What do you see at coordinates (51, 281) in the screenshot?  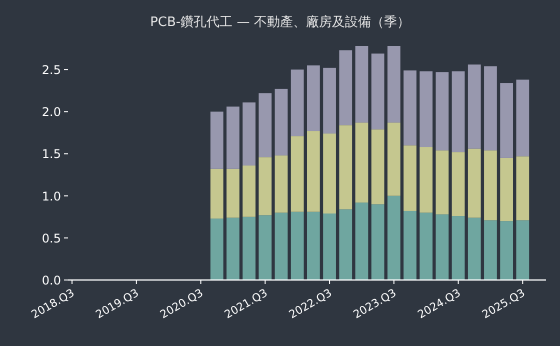 I see `y-tick-label: 0.0` at bounding box center [51, 281].